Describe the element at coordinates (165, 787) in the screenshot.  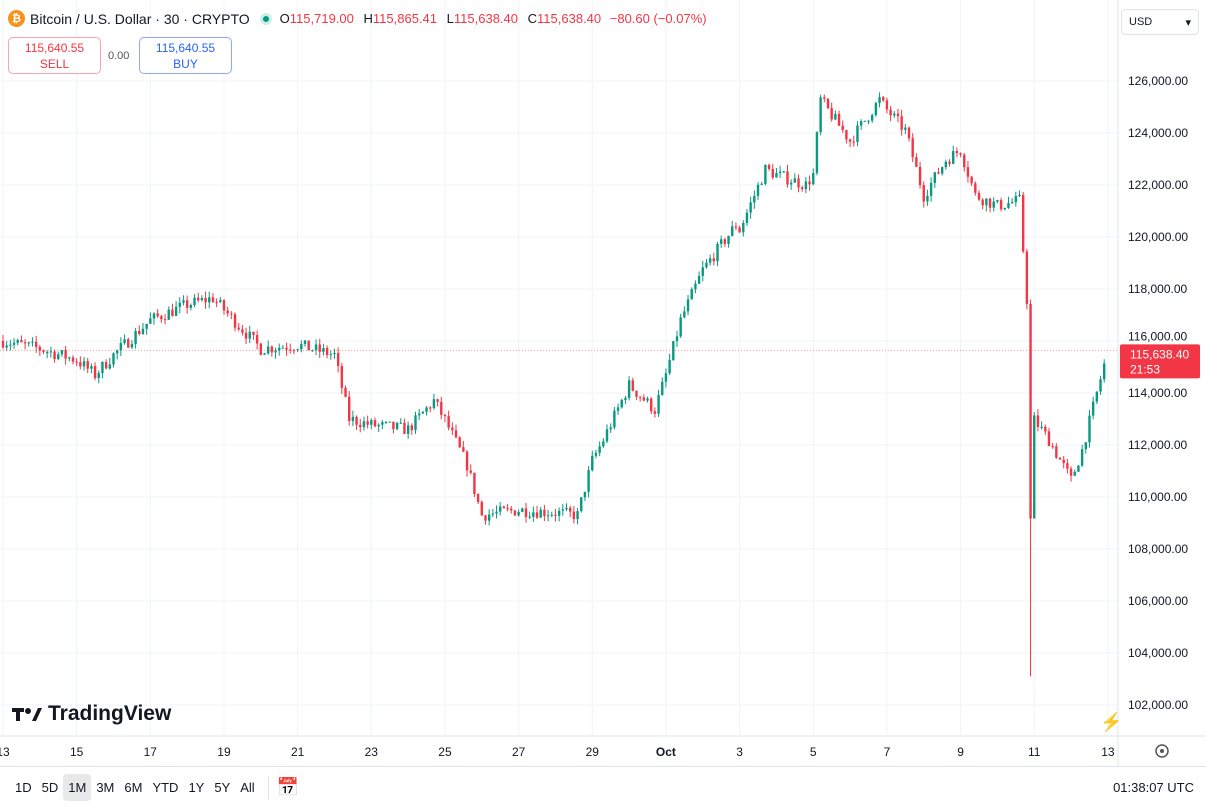
I see `range-ytd: YTD` at that location.